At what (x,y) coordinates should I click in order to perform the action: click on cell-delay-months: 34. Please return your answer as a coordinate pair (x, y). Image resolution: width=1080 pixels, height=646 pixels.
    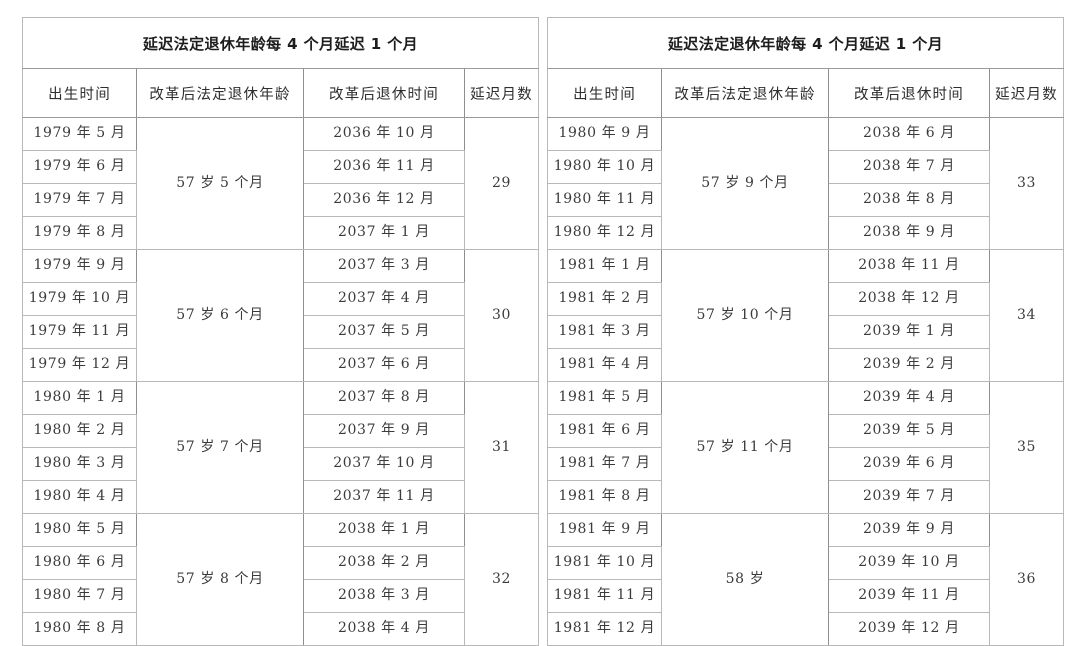
    Looking at the image, I should click on (1026, 315).